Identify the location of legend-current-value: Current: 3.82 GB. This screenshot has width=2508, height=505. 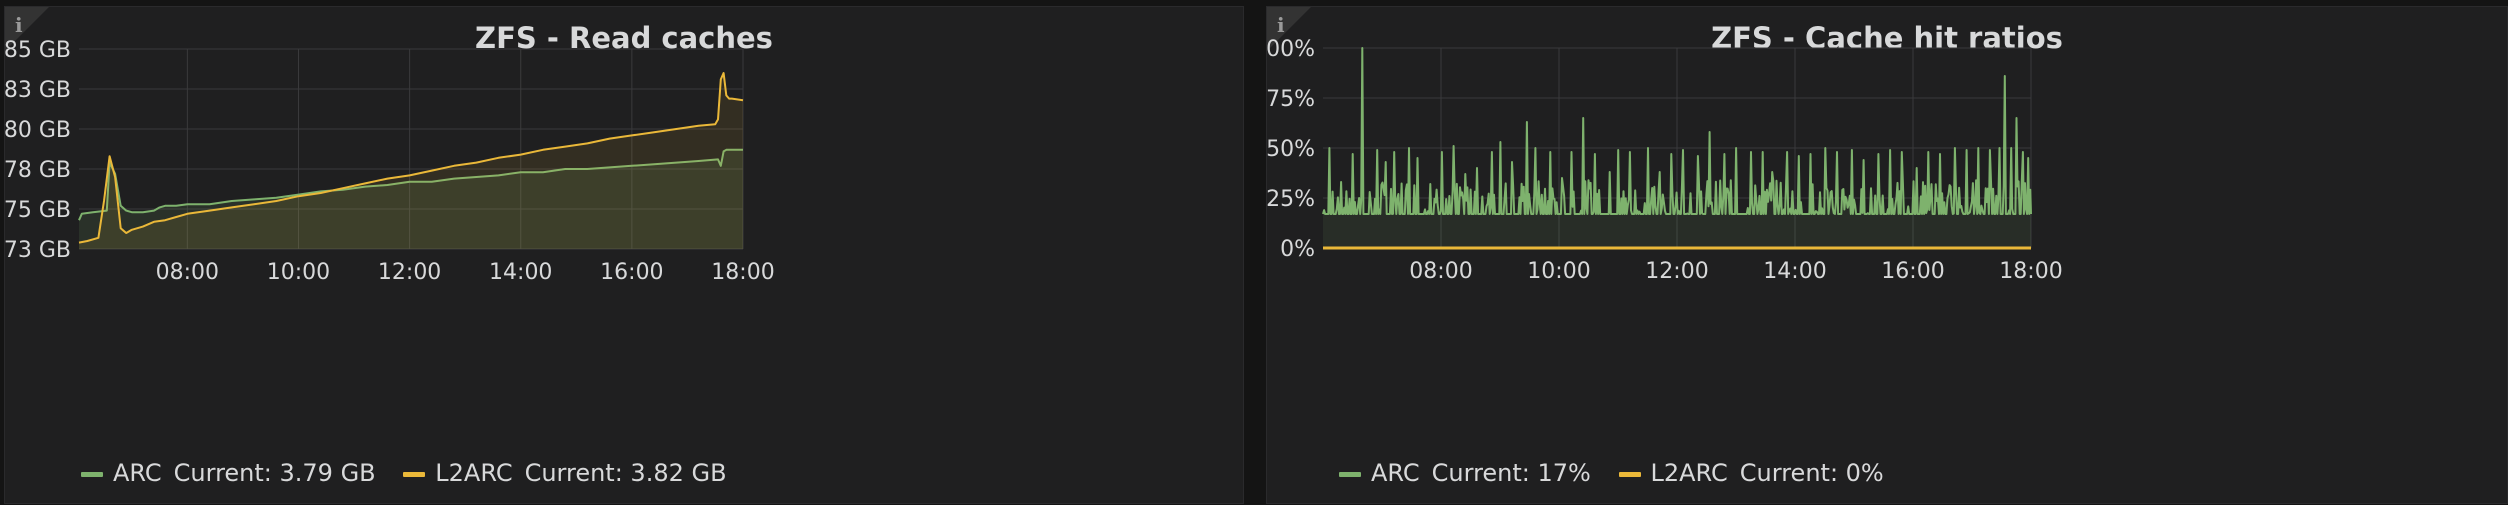
(625, 473).